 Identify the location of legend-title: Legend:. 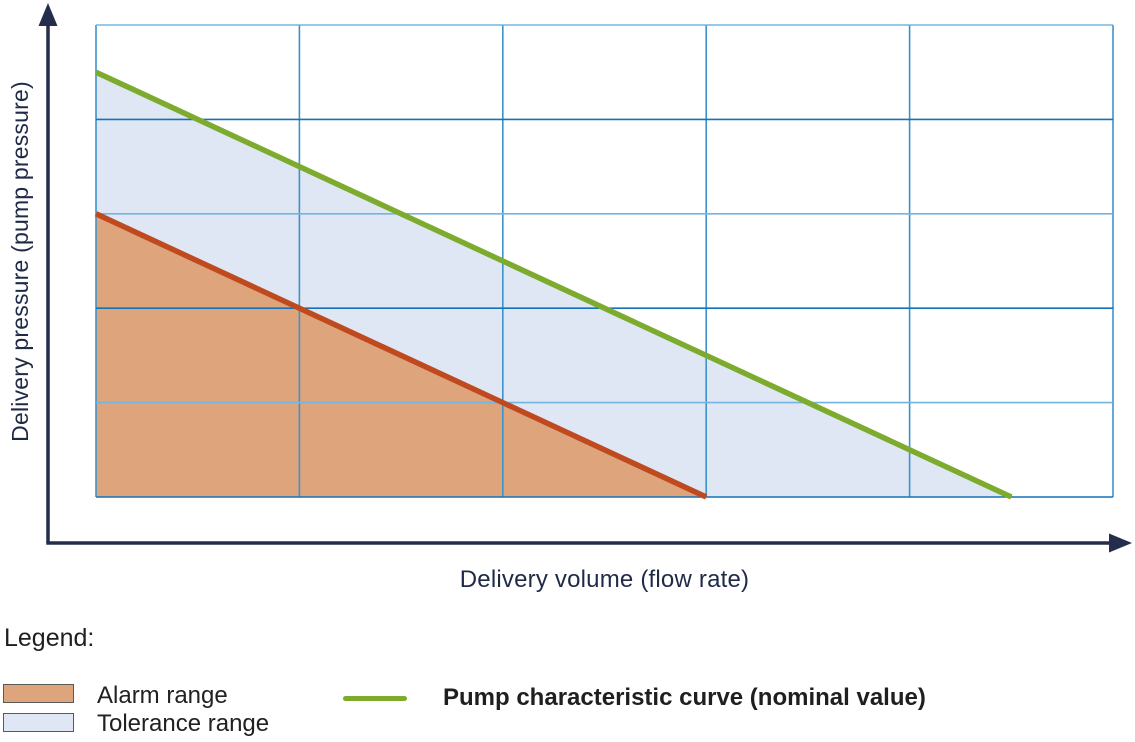
(49, 638).